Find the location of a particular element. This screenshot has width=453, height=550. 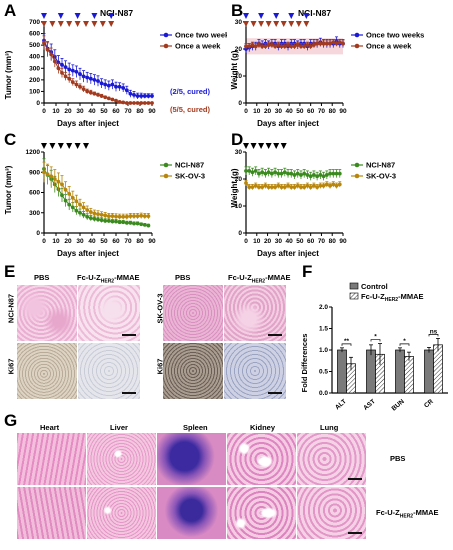

panel-b-title: NCI-N87 is located at coordinates (314, 13).